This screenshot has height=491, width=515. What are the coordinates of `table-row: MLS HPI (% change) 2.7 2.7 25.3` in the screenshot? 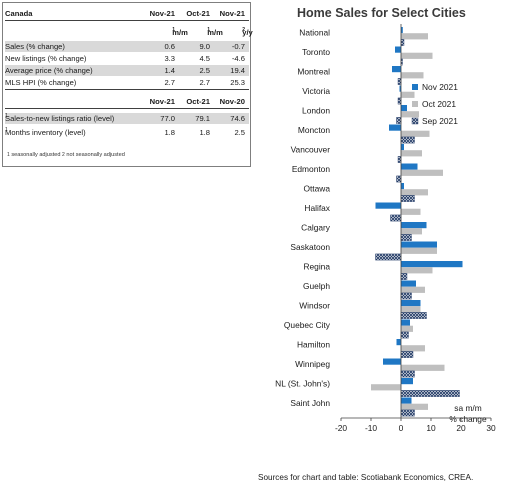 It's located at (127, 82).